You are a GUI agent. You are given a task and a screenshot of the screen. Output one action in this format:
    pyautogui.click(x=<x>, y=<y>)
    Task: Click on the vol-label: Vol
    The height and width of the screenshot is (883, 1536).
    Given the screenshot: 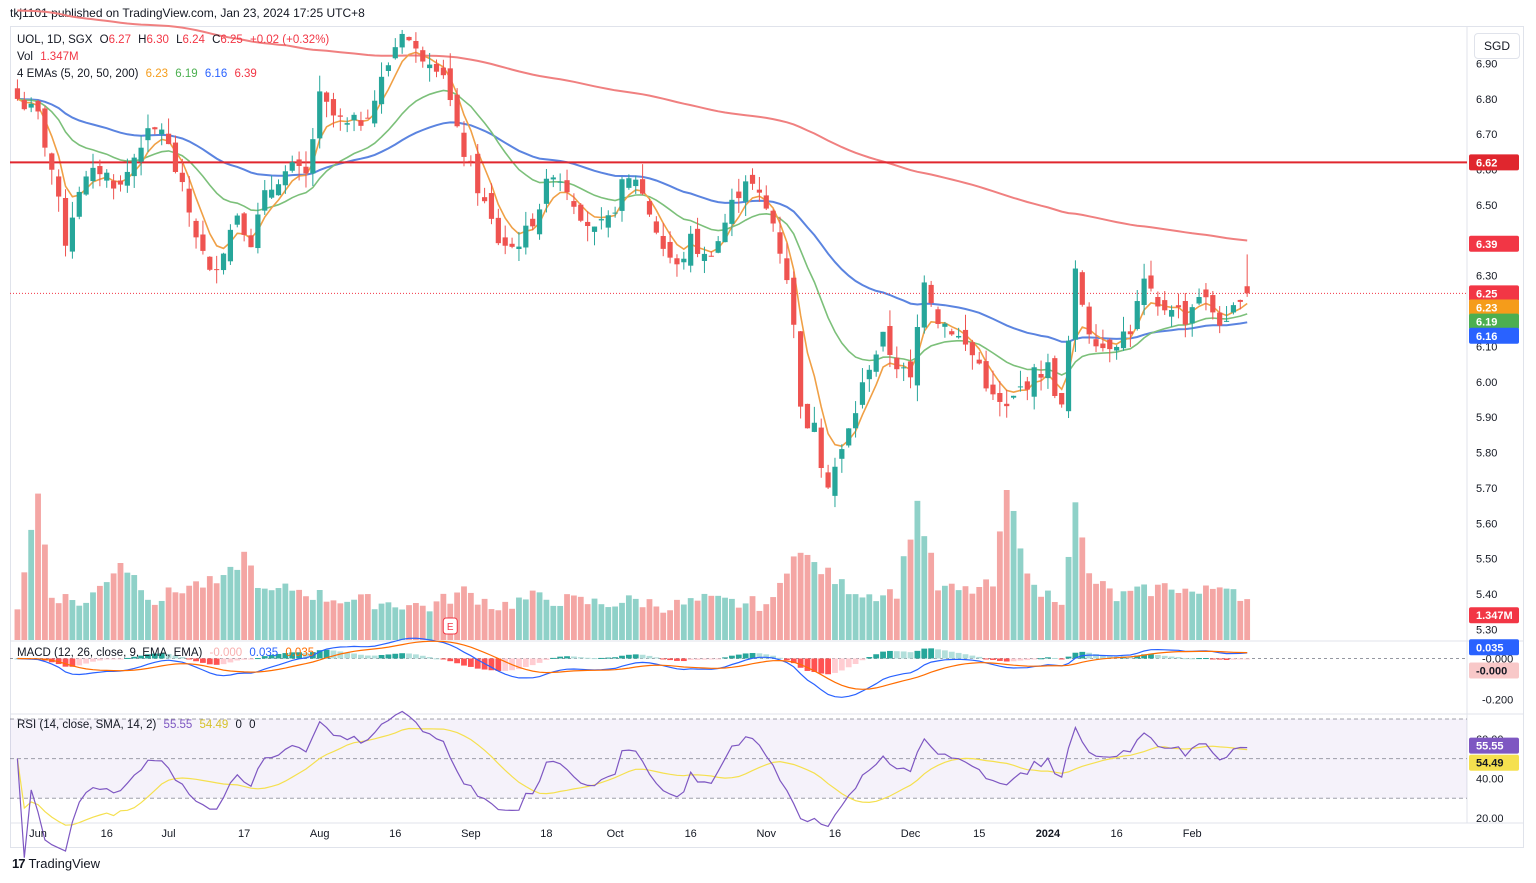 What is the action you would take?
    pyautogui.click(x=25, y=57)
    